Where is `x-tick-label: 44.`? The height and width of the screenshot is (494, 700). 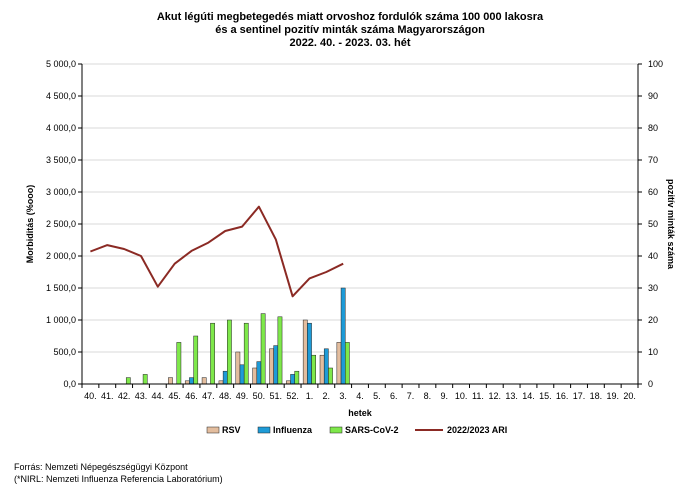
x-tick-label: 44. is located at coordinates (158, 396).